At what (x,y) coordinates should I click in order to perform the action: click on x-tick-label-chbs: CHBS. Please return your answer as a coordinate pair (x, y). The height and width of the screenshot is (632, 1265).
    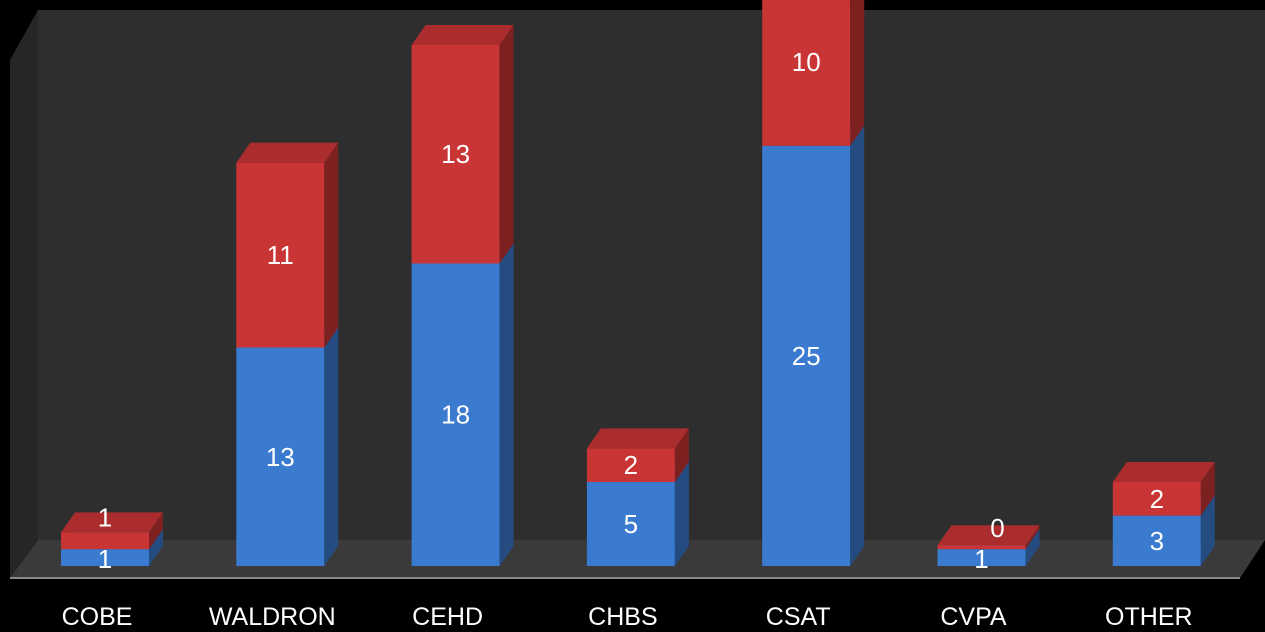
    Looking at the image, I should click on (622, 617).